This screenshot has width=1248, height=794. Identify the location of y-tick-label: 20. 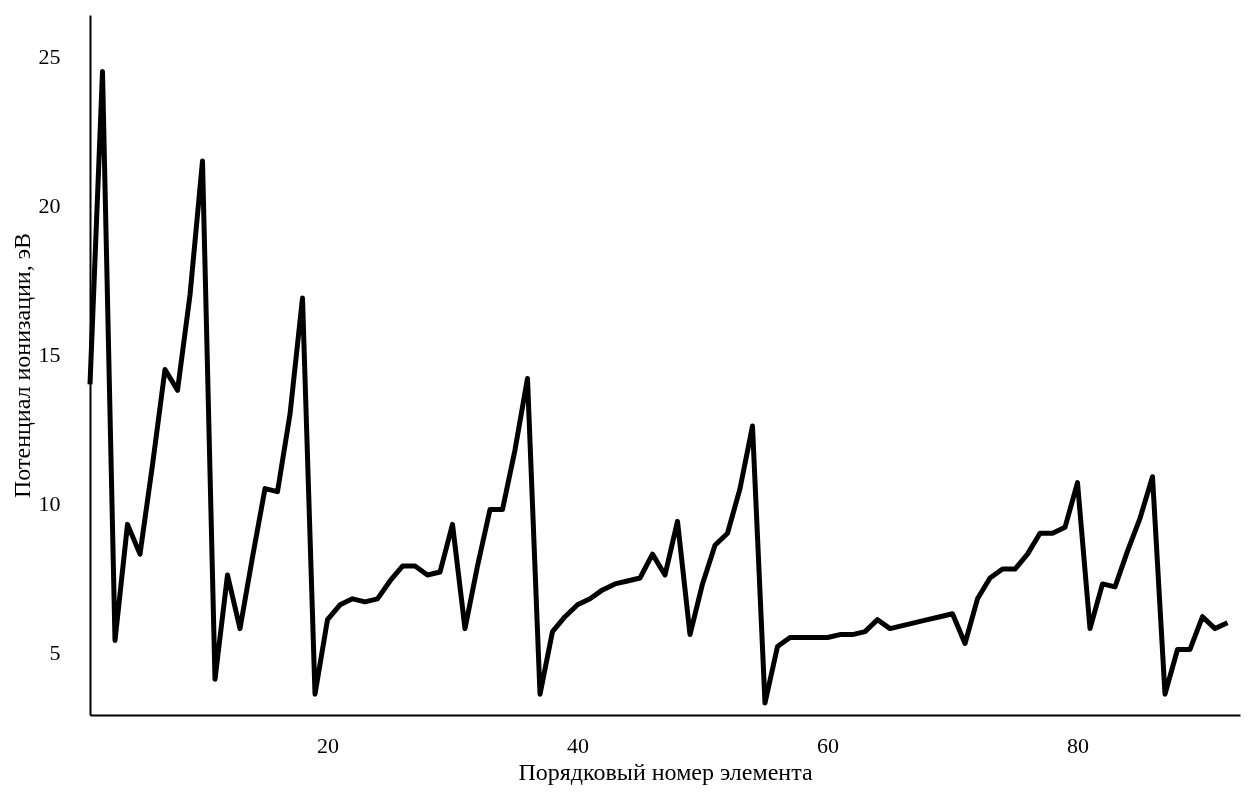
(49, 206).